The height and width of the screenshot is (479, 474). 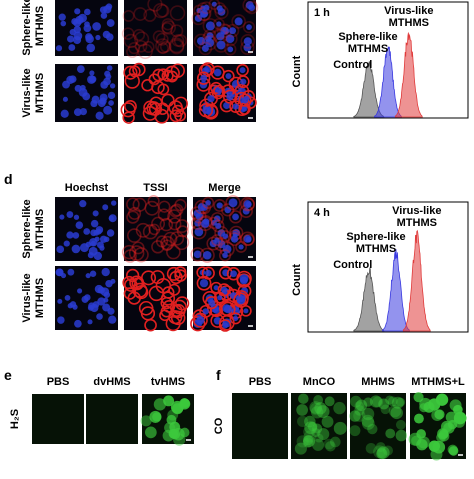 What do you see at coordinates (8, 179) in the screenshot?
I see `panel-label: d` at bounding box center [8, 179].